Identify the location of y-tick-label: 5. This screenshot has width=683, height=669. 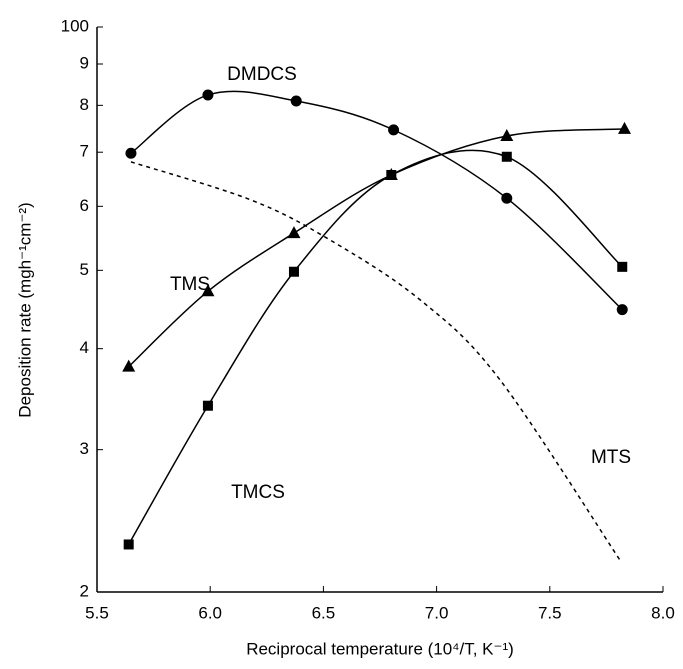
(84, 269).